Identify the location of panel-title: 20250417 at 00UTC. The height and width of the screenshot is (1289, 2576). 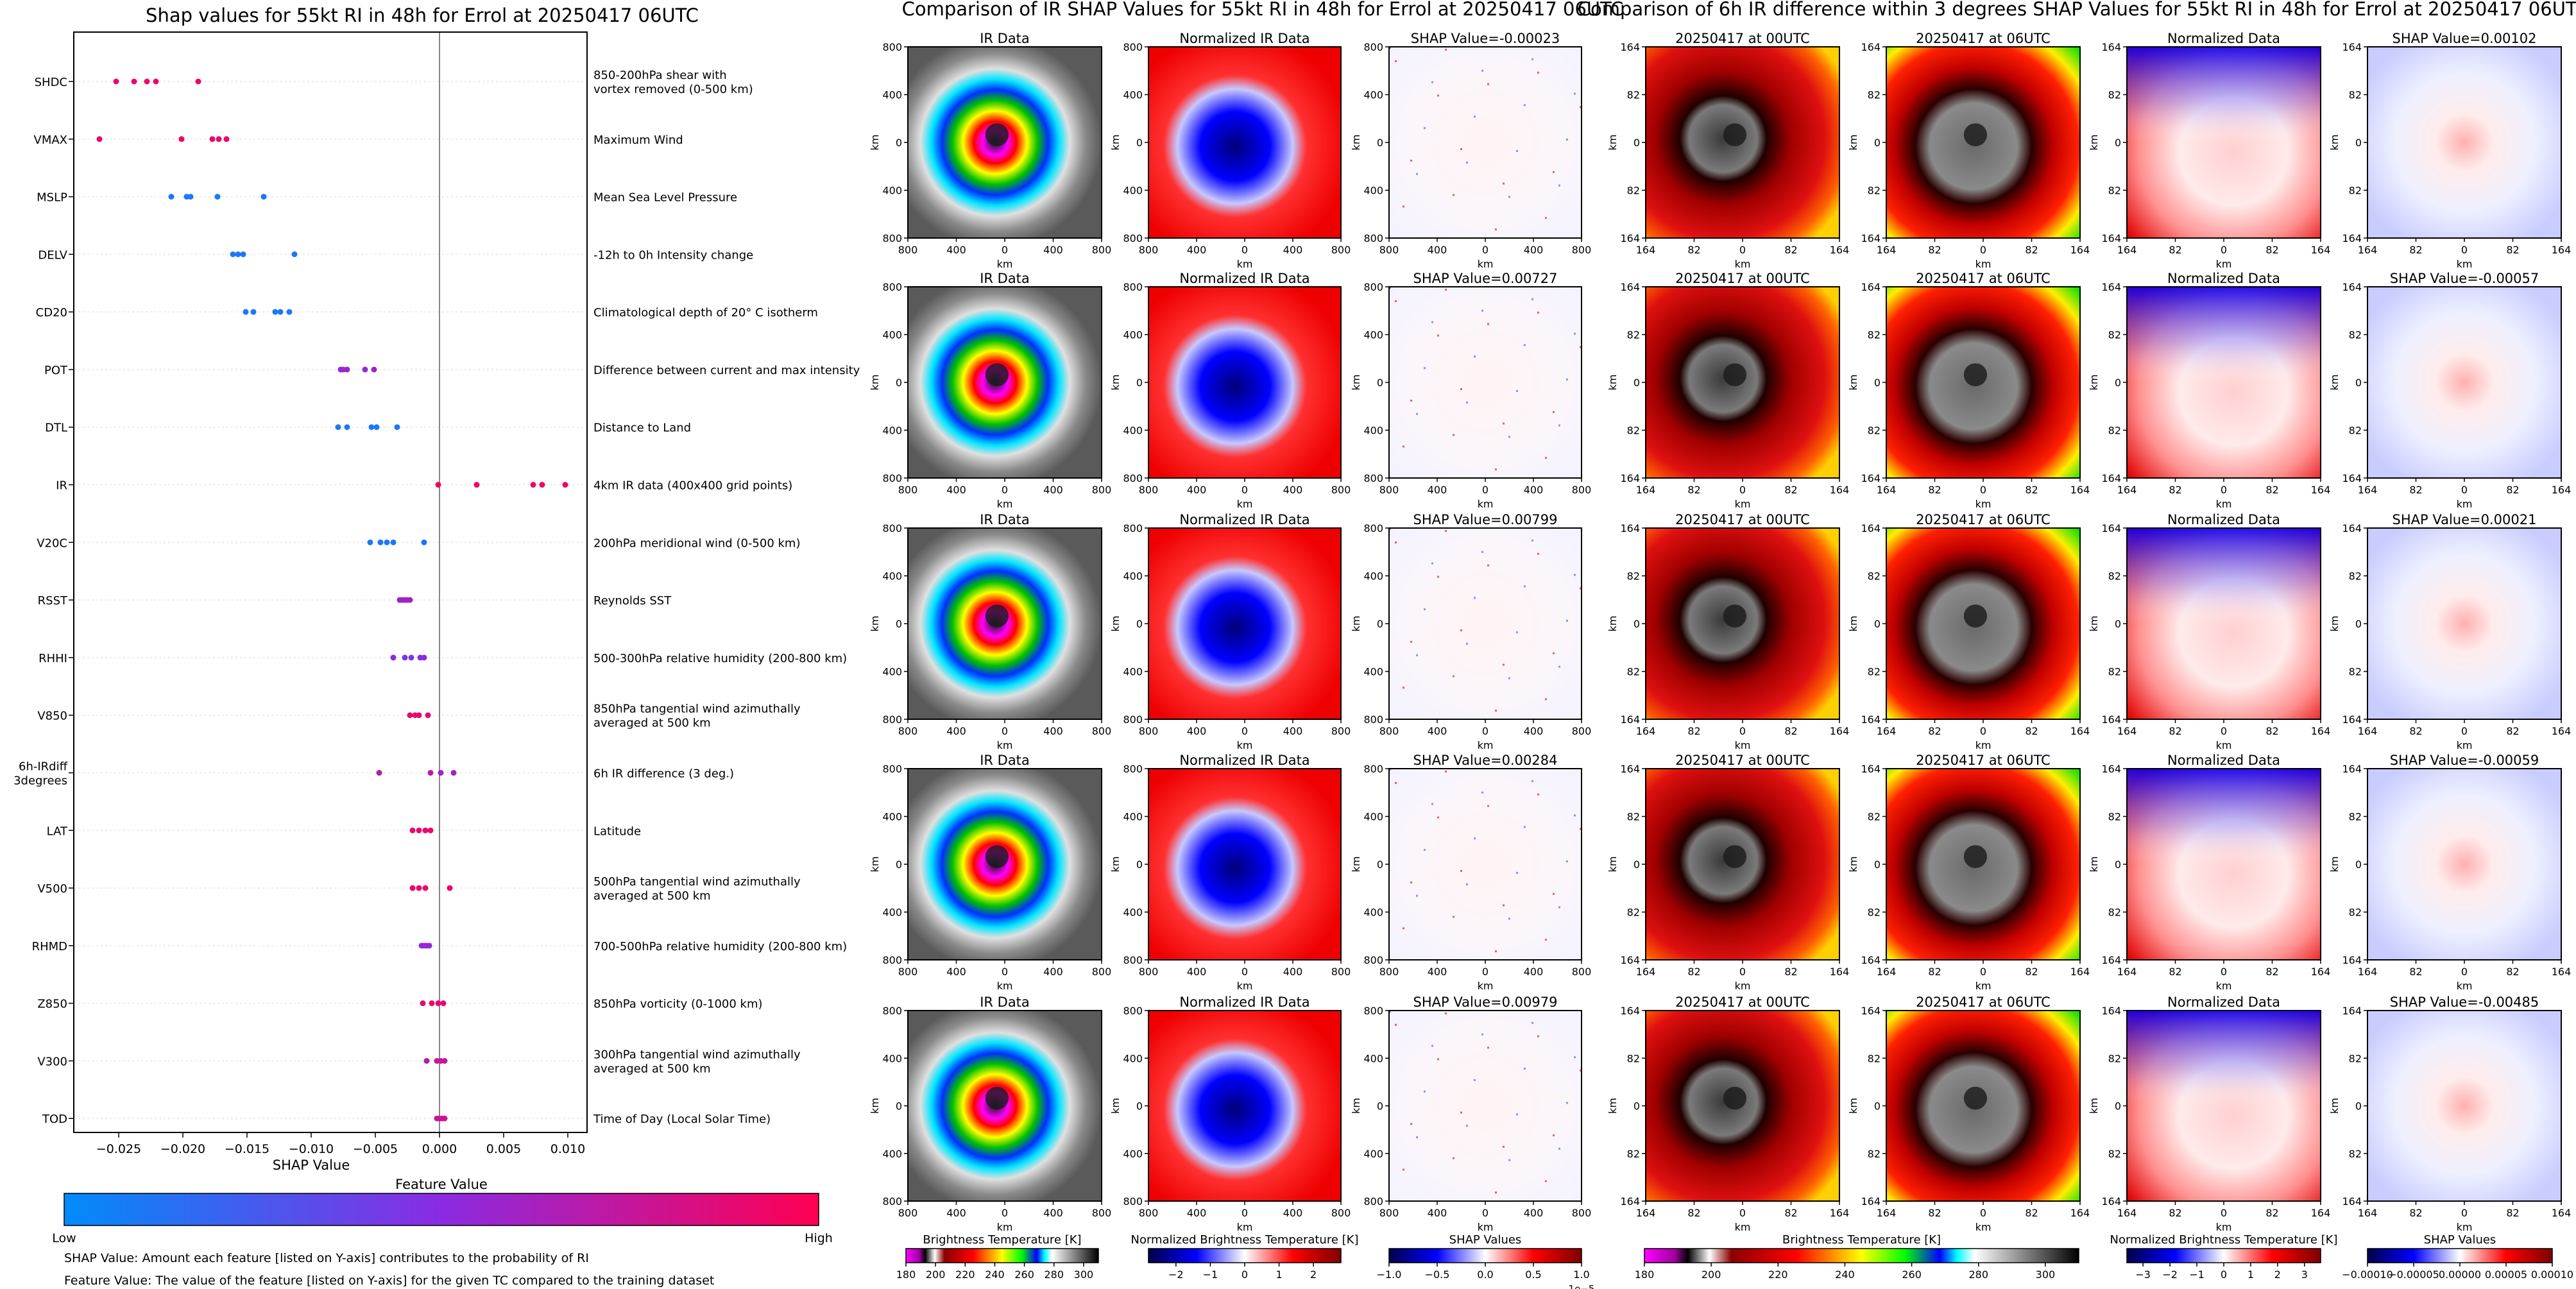
(1743, 519).